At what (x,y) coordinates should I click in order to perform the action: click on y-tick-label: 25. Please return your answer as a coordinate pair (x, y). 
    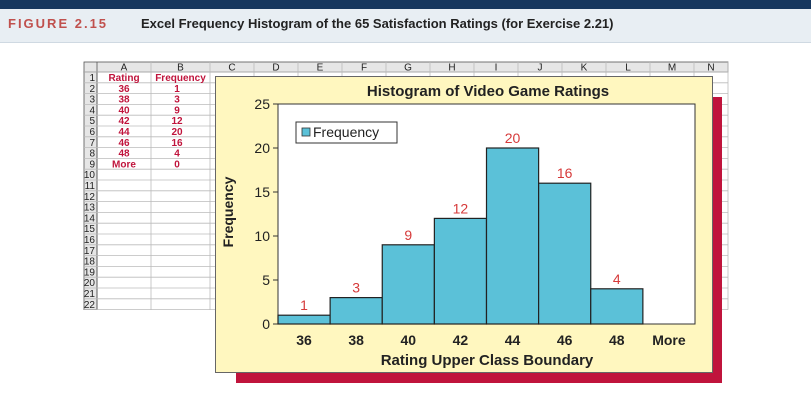
    Looking at the image, I should click on (262, 104).